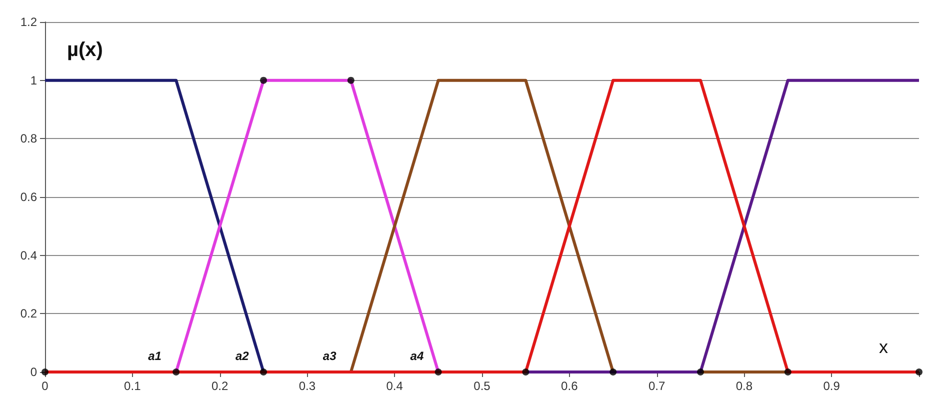  I want to click on x-tick-label: 0.4, so click(395, 386).